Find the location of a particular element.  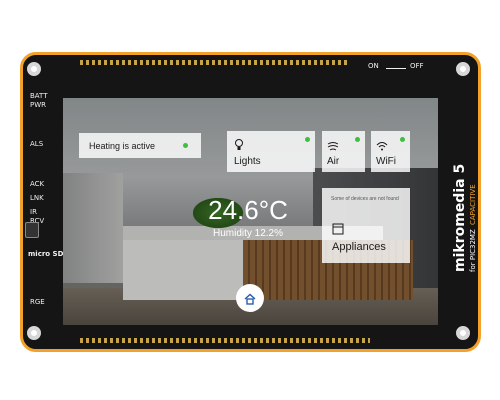

lights-status-dot is located at coordinates (307, 139).